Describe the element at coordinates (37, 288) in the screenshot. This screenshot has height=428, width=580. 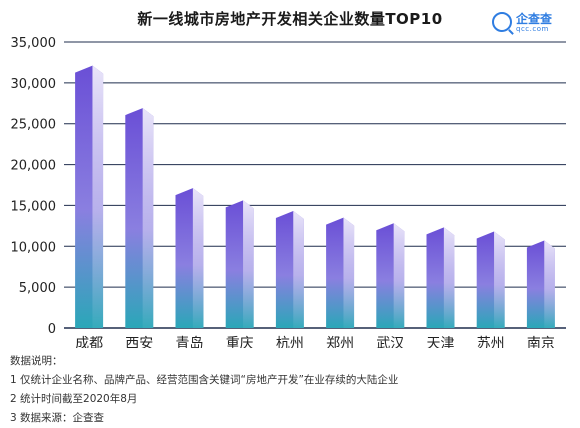
I see `y-tick-label: 5,000` at that location.